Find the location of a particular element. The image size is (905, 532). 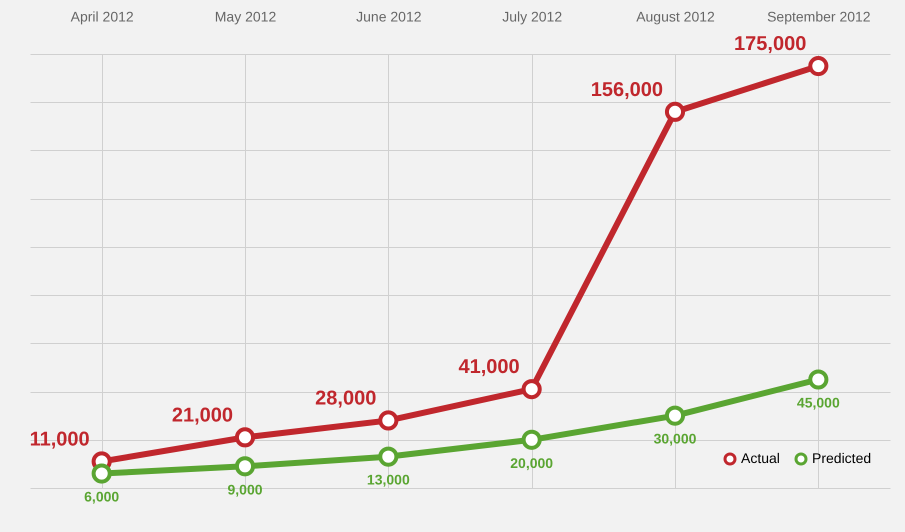

x-tick-label: June 2012 is located at coordinates (389, 16).